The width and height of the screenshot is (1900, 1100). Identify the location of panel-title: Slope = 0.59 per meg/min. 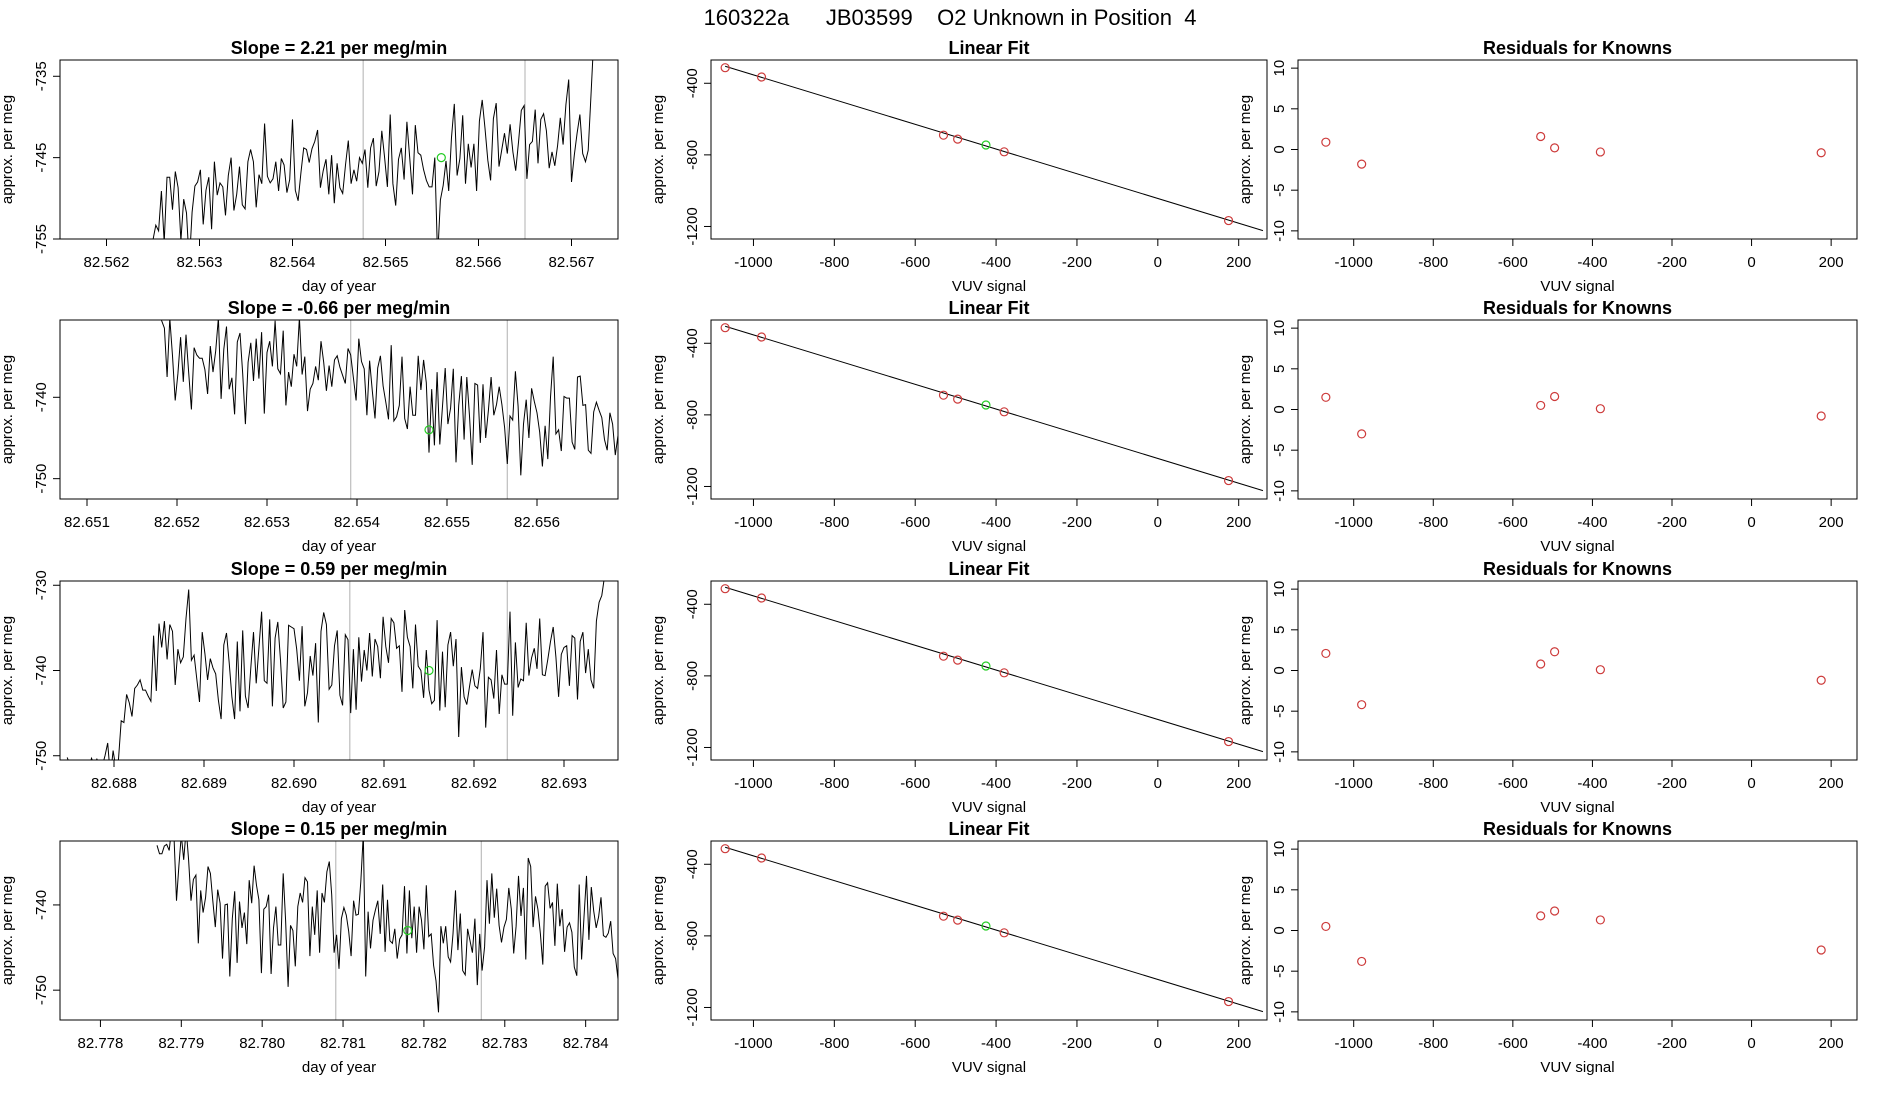
(339, 569).